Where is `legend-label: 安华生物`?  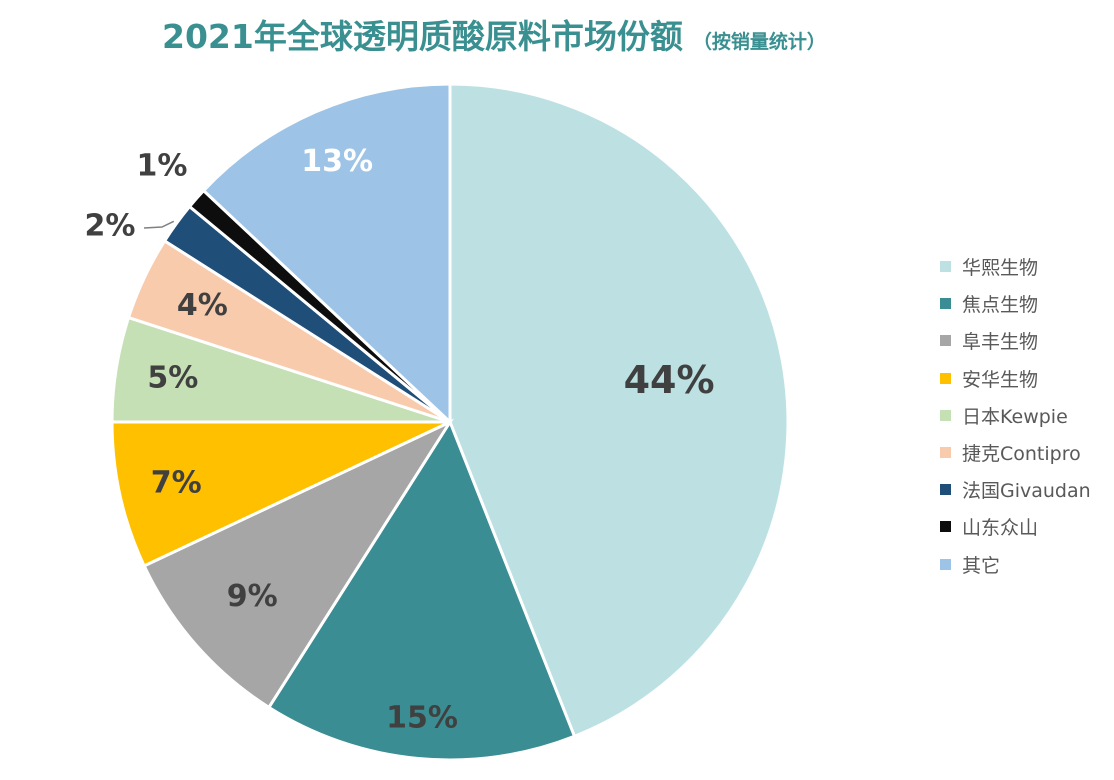 legend-label: 安华生物 is located at coordinates (1000, 379).